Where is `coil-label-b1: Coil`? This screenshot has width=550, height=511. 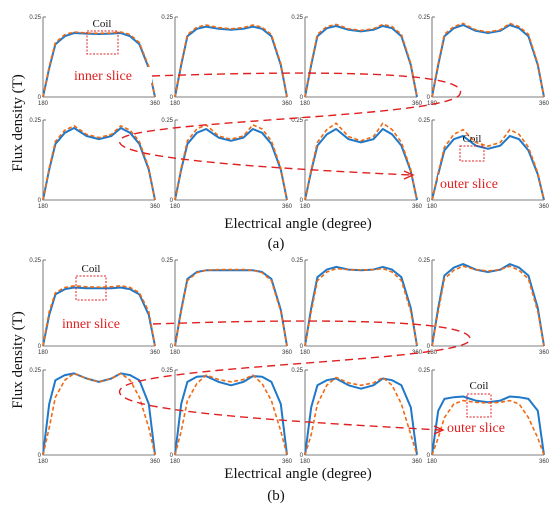 coil-label-b1: Coil is located at coordinates (91, 269).